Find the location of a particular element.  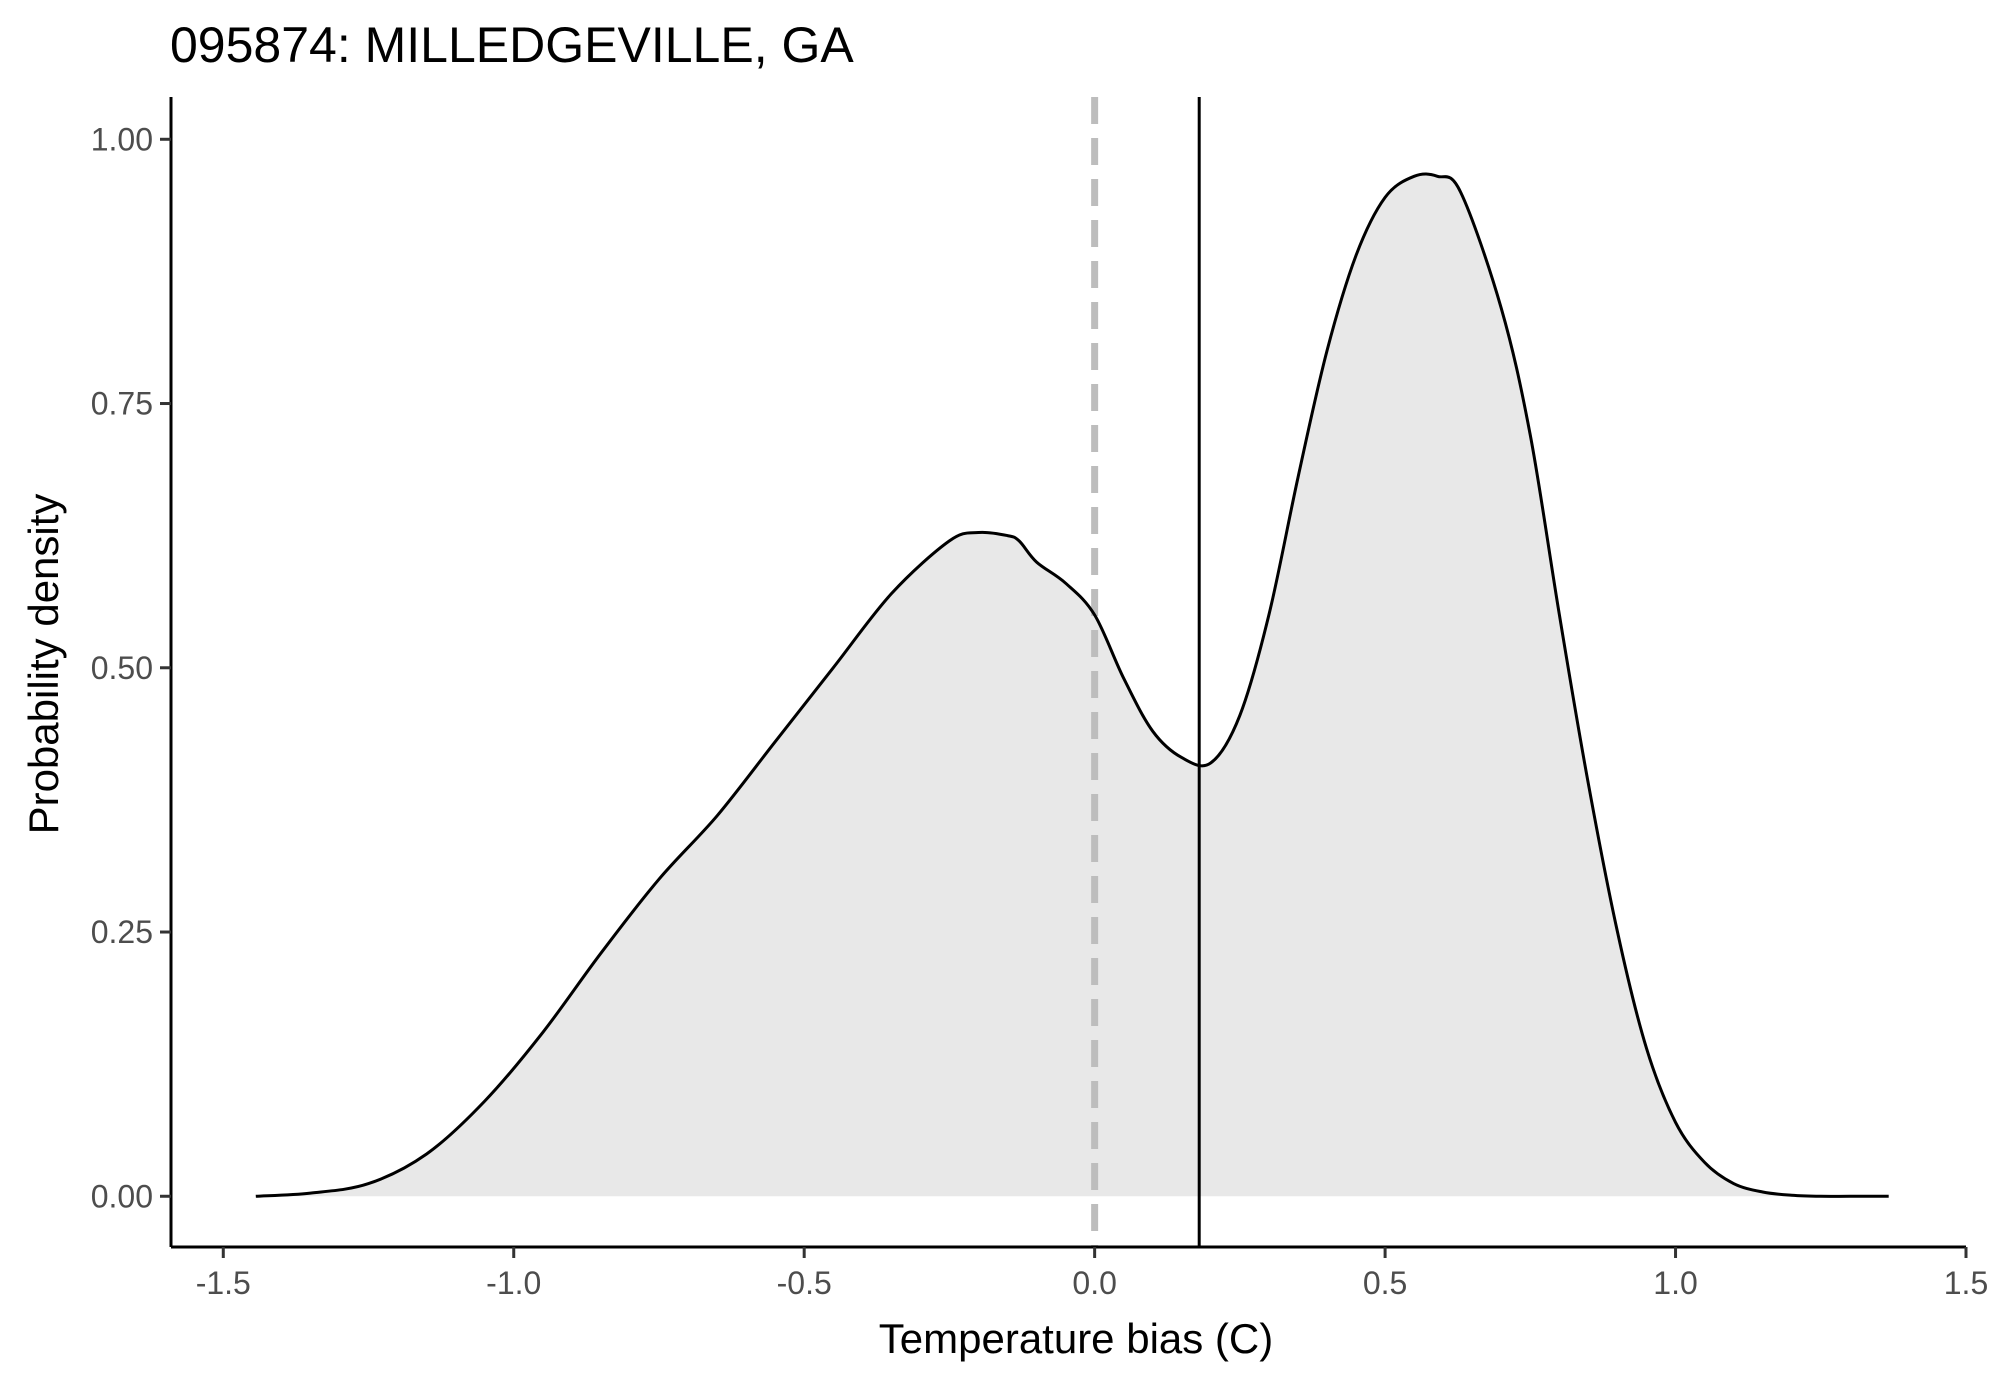

y-tick-label: 0.25 is located at coordinates (122, 932).